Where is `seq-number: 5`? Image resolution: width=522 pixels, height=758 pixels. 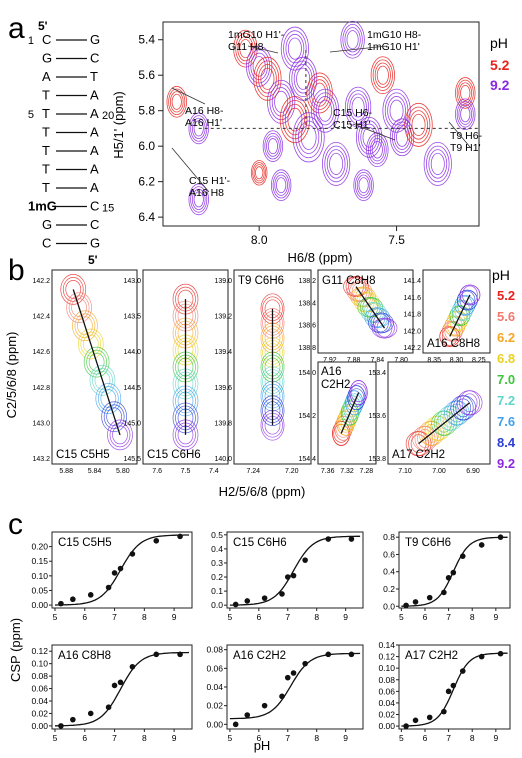 seq-number: 5 is located at coordinates (31, 115).